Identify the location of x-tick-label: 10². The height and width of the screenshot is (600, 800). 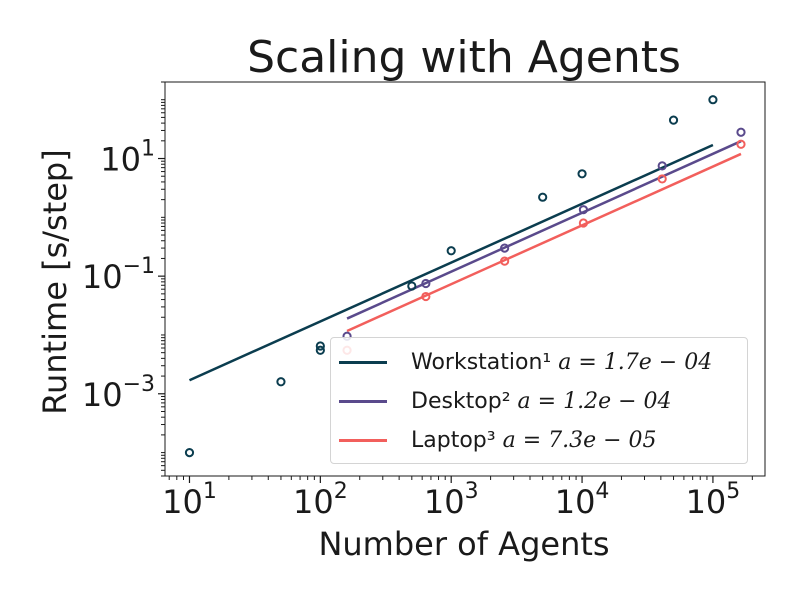
(320, 500).